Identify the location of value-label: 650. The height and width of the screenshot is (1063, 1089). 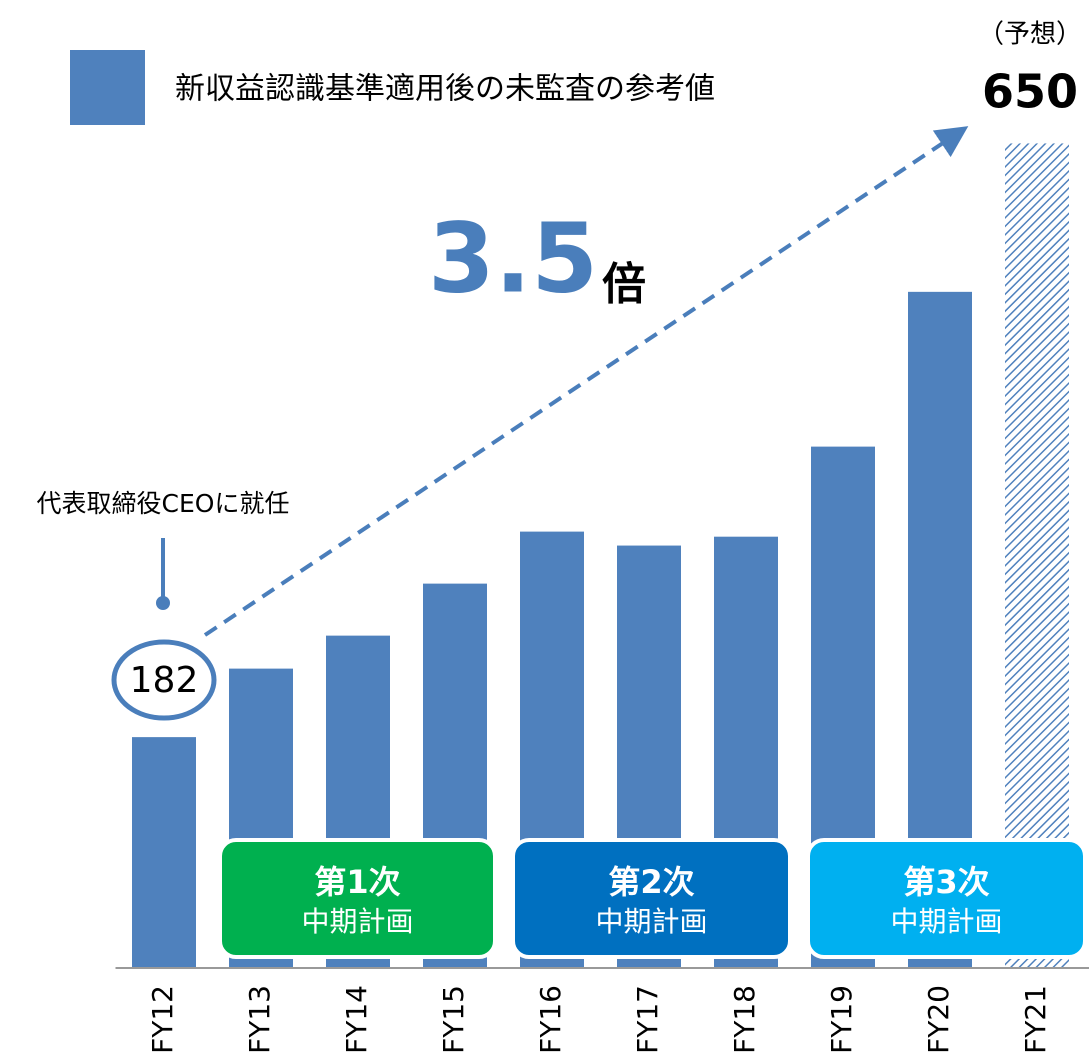
(1030, 92).